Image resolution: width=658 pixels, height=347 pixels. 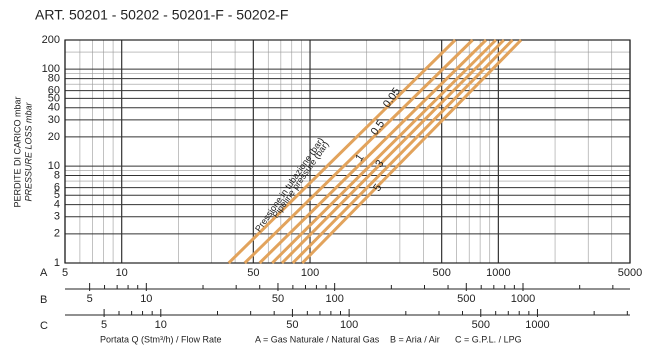 I want to click on y-tick-label: 6, so click(x=57, y=187).